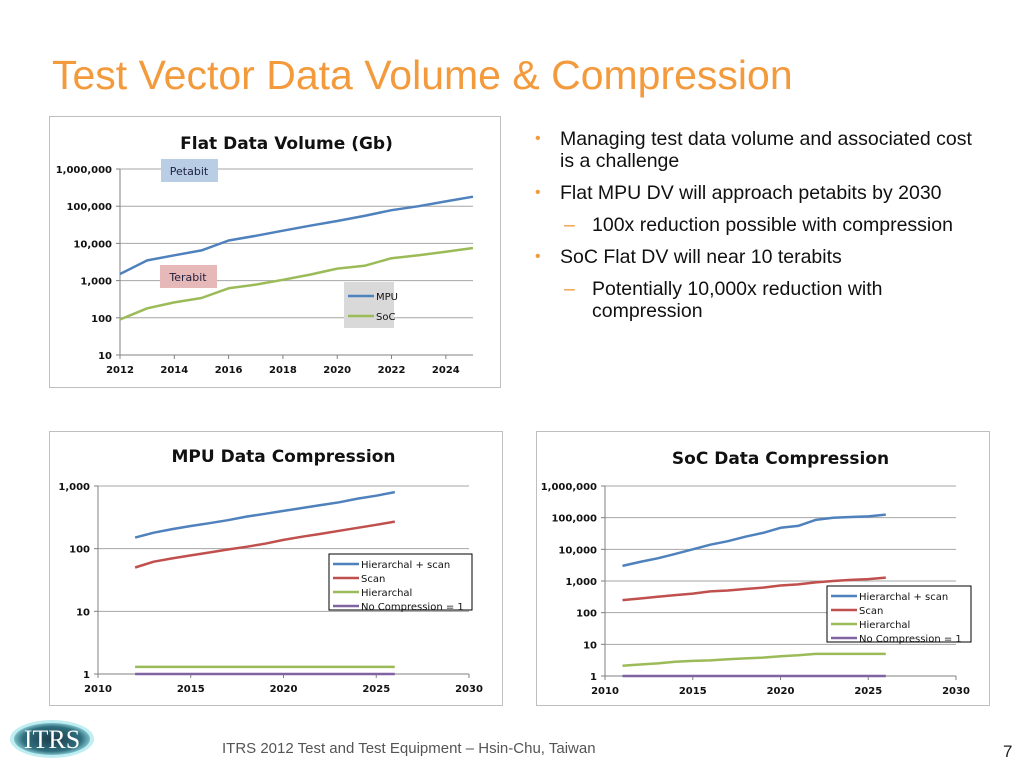 The image size is (1024, 768). Describe the element at coordinates (296, 283) in the screenshot. I see `series-line-soc` at that location.